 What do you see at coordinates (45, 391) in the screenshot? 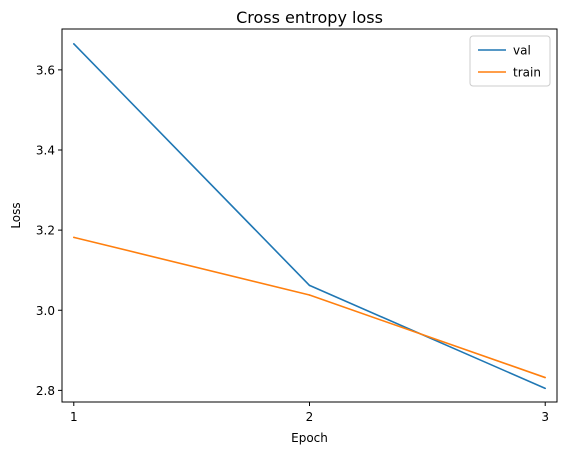
I see `y-tick-label: 2.8` at bounding box center [45, 391].